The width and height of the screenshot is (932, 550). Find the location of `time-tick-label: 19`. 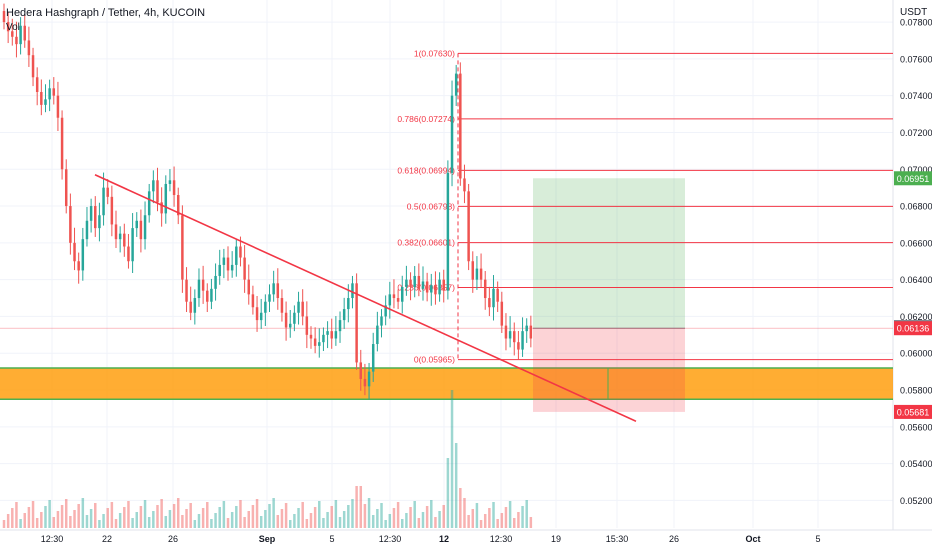

time-tick-label: 19 is located at coordinates (556, 539).